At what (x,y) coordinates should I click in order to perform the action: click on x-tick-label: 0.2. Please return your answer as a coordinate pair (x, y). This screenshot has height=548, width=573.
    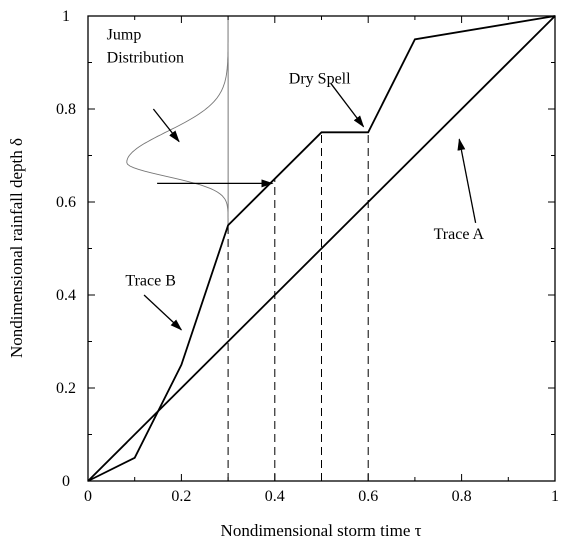
    Looking at the image, I should click on (181, 496).